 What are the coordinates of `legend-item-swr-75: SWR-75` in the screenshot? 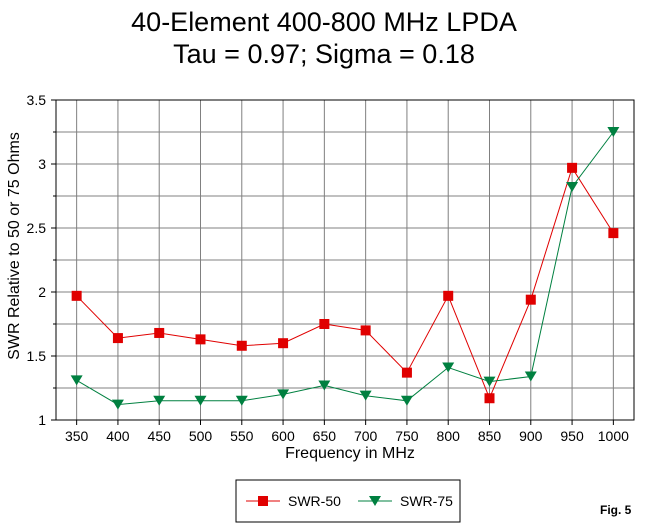 It's located at (405, 501).